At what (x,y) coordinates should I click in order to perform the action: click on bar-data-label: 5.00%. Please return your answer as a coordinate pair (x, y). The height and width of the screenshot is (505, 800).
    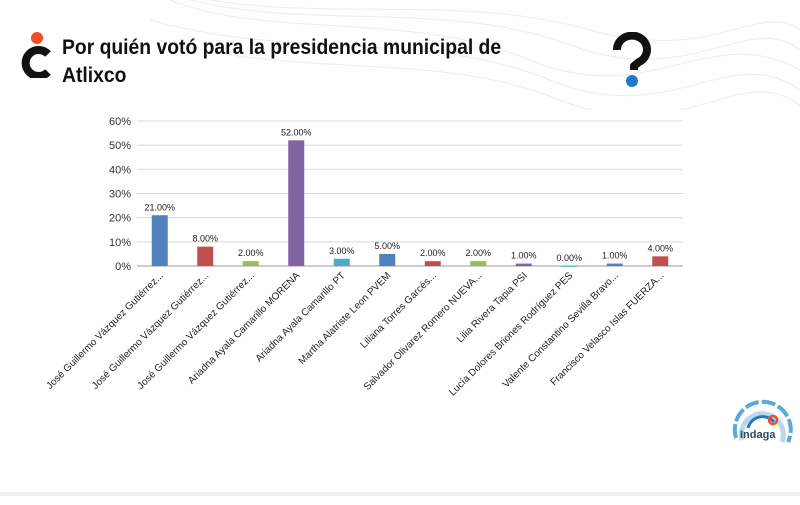
    Looking at the image, I should click on (387, 246).